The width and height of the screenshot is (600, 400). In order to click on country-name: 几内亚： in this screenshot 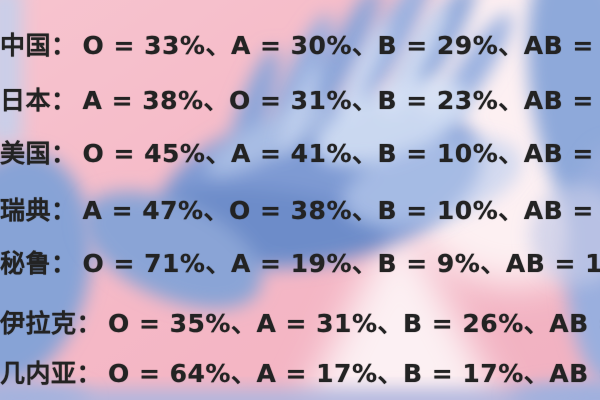, I will do `click(51, 373)`.